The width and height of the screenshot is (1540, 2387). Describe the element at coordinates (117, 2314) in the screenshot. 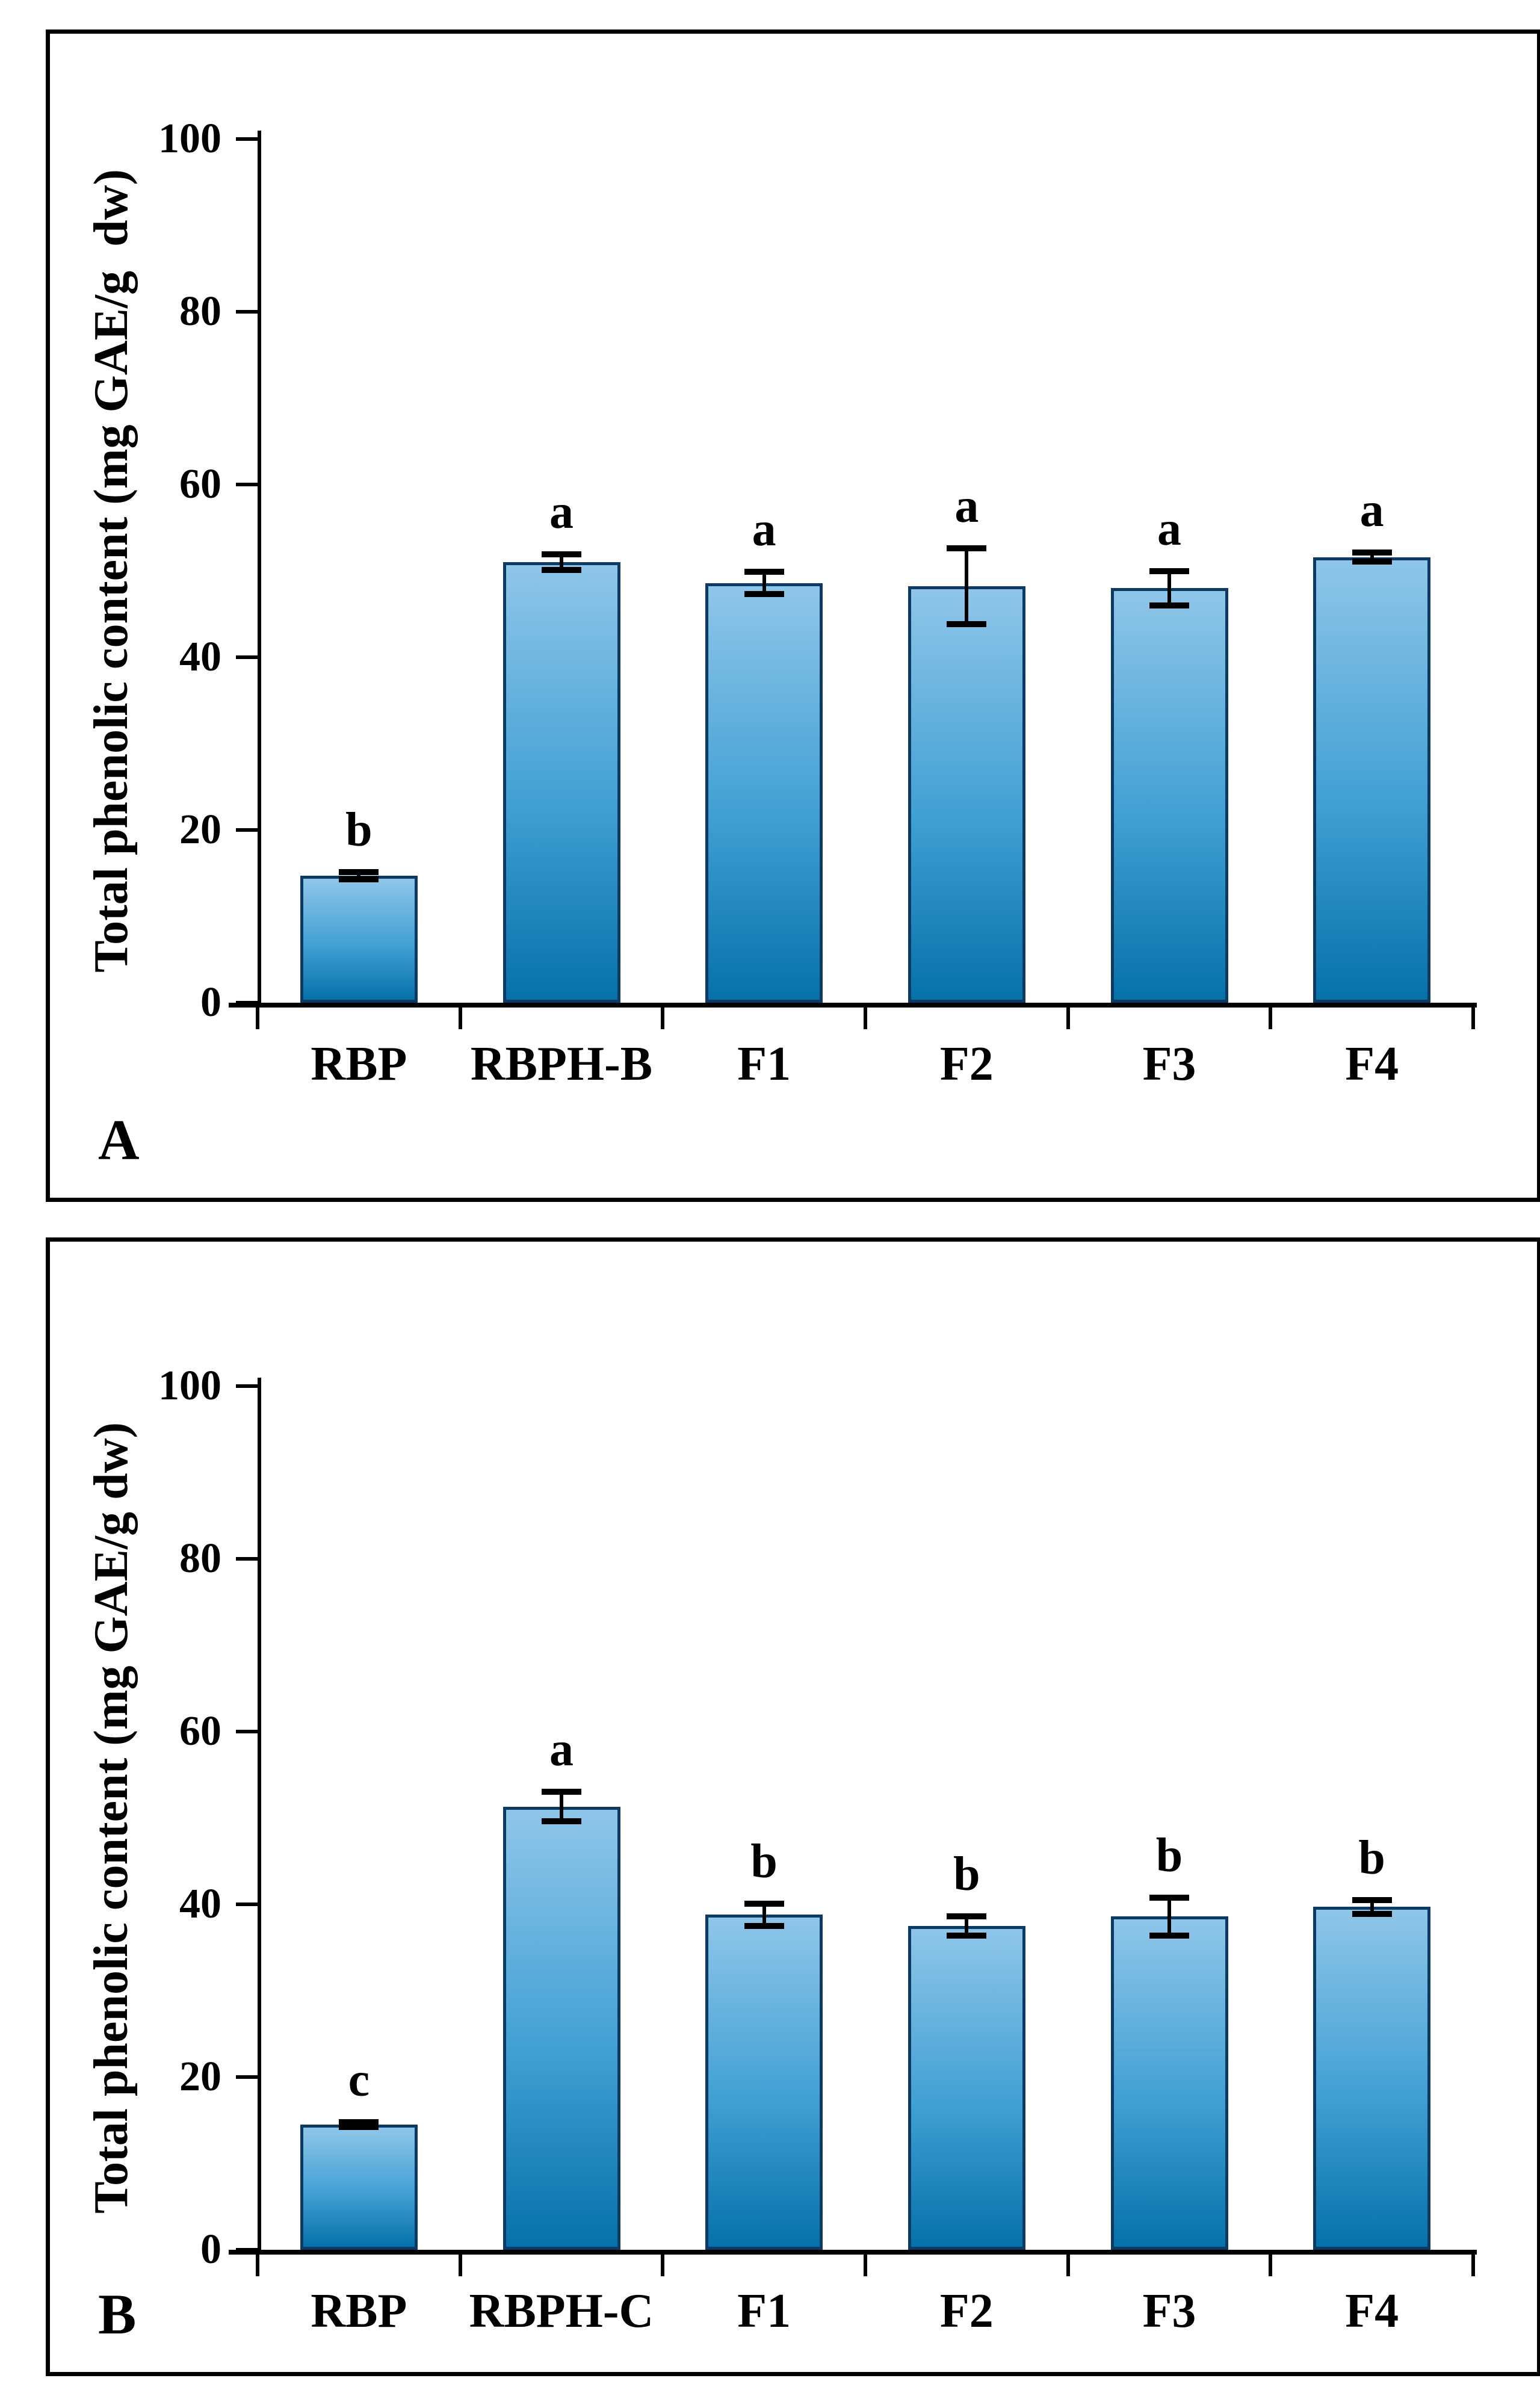

I see `panel-letter: B` at that location.